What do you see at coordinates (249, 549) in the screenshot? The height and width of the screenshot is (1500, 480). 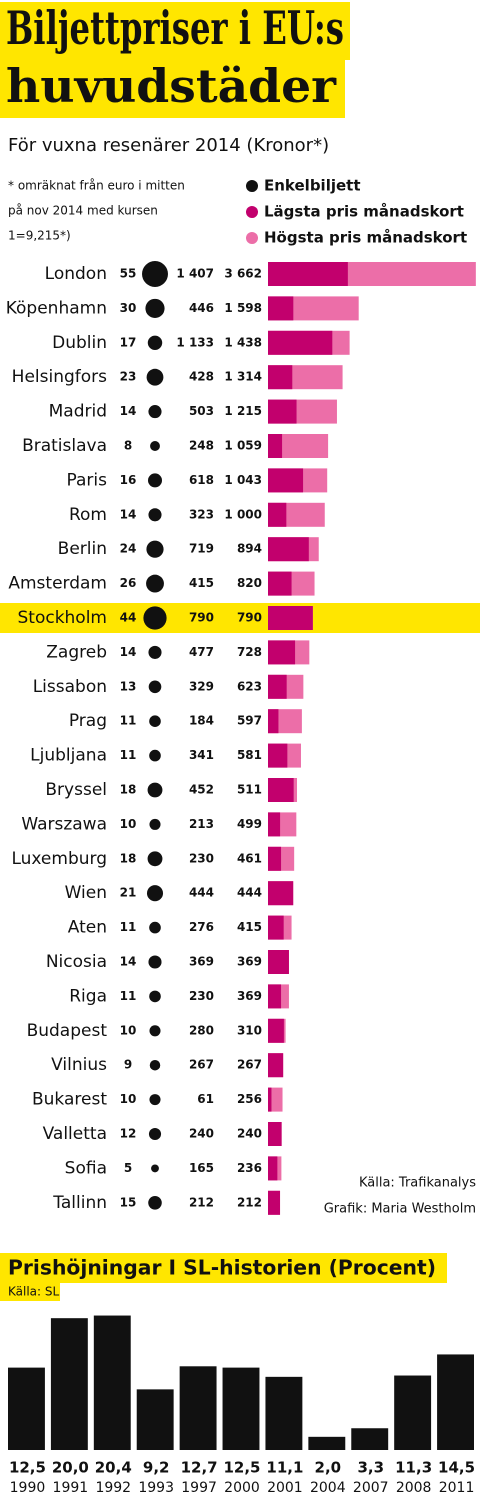 I see `value-label: 894` at bounding box center [249, 549].